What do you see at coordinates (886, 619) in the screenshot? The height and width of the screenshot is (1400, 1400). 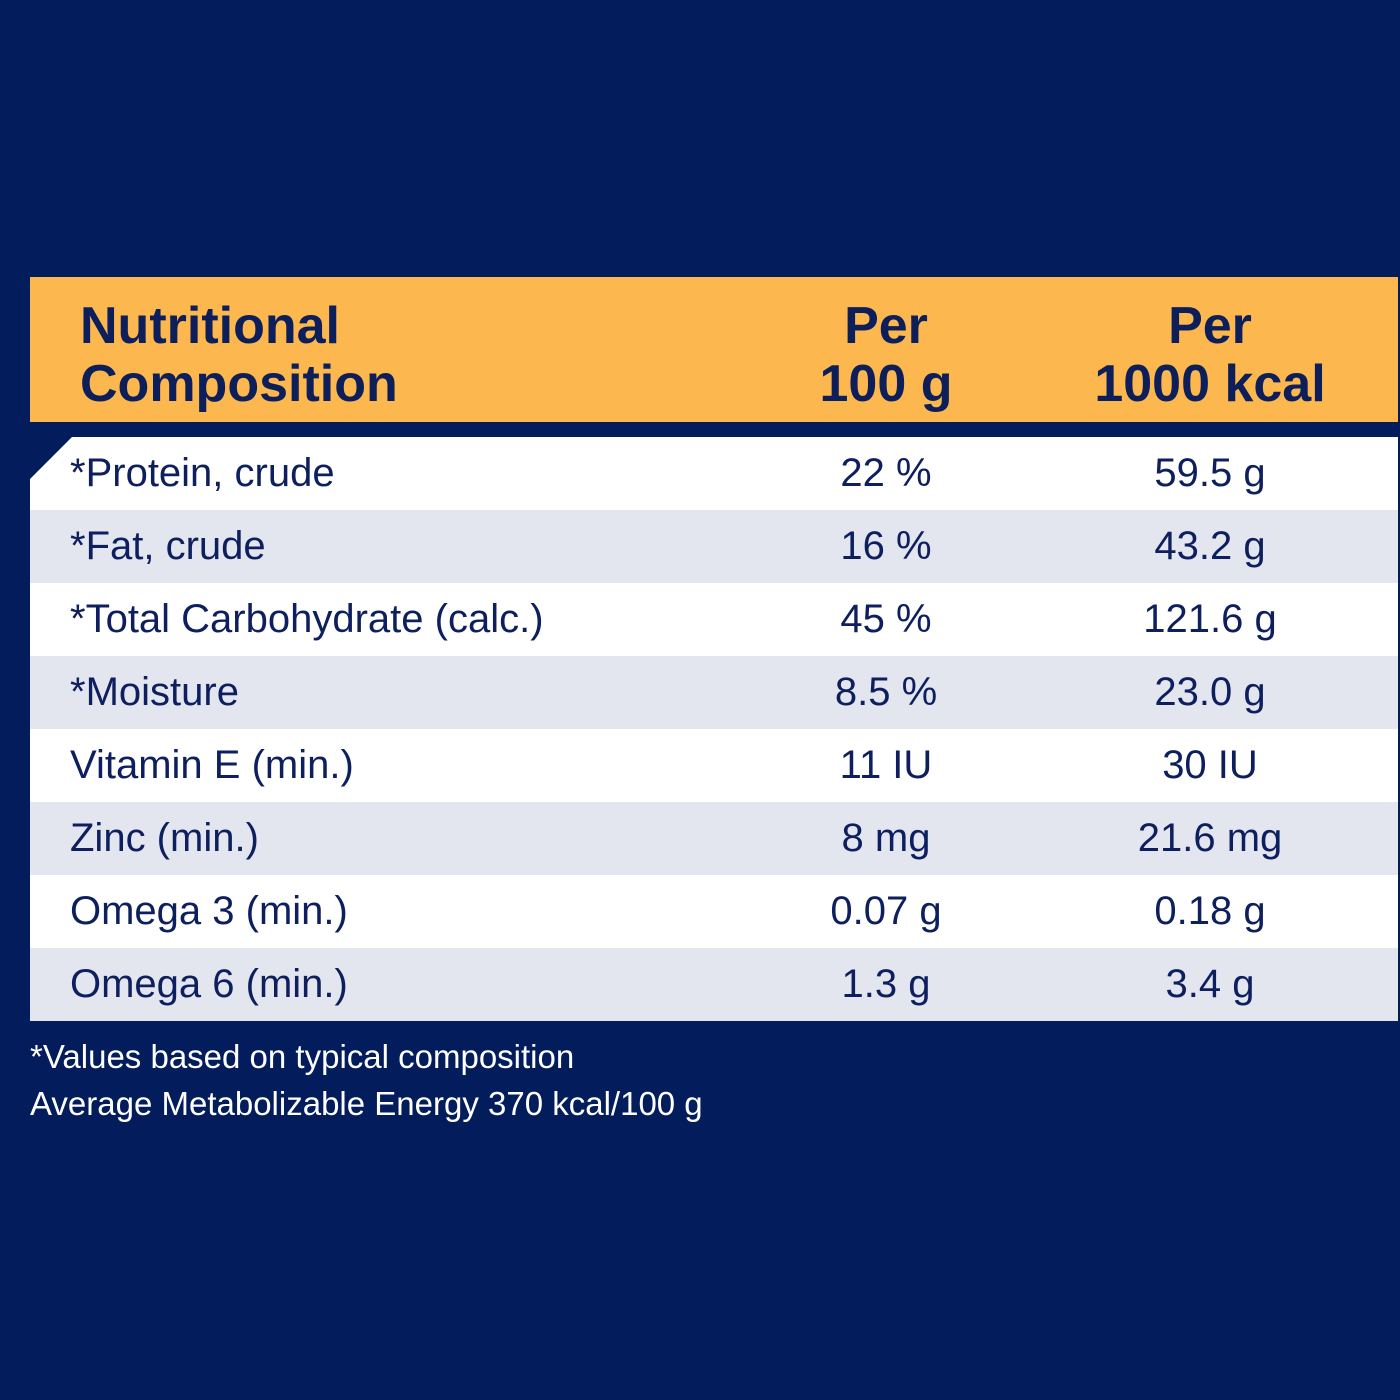 I see `row-value-per100g: 45 %` at bounding box center [886, 619].